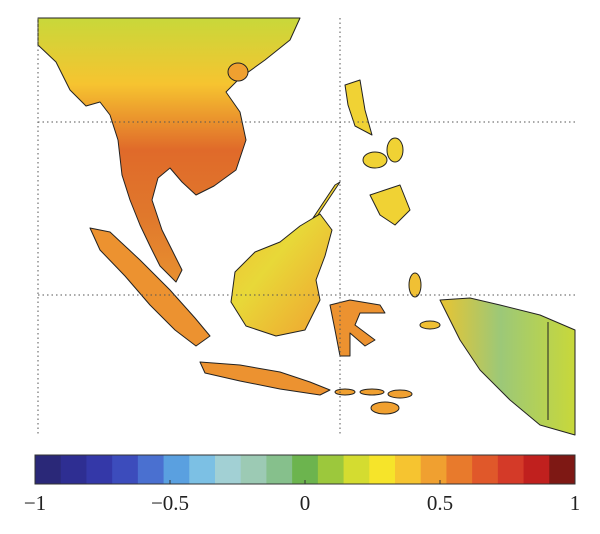 This screenshot has height=534, width=600. Describe the element at coordinates (575, 503) in the screenshot. I see `tick-label: 1` at that location.